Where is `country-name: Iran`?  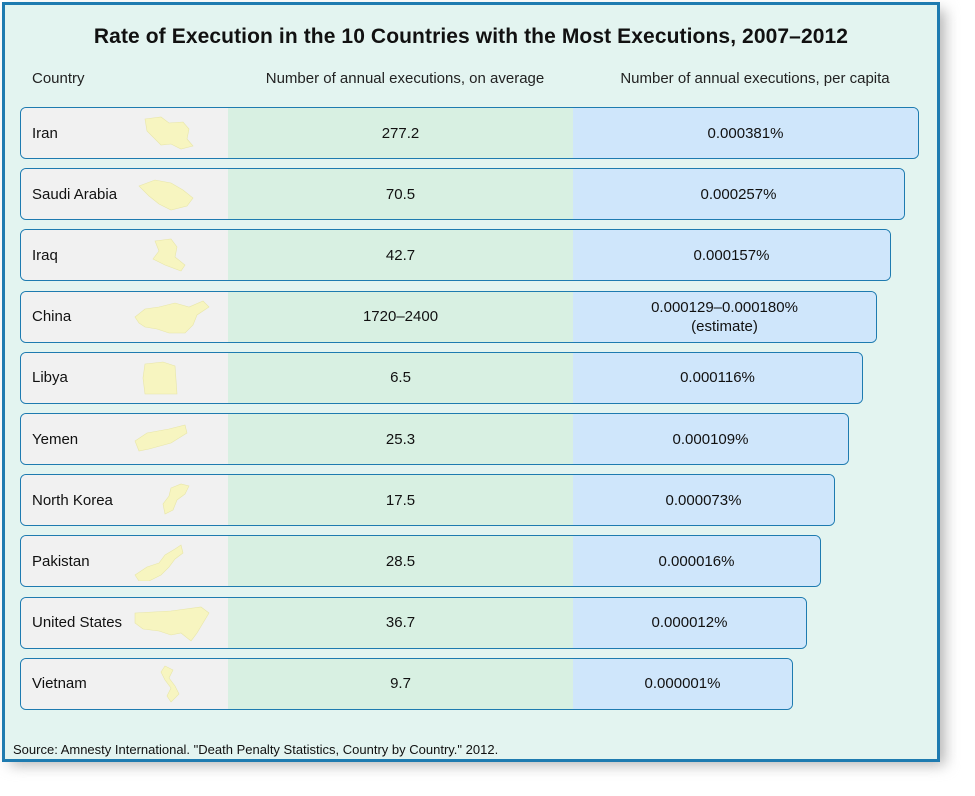 country-name: Iran is located at coordinates (45, 133).